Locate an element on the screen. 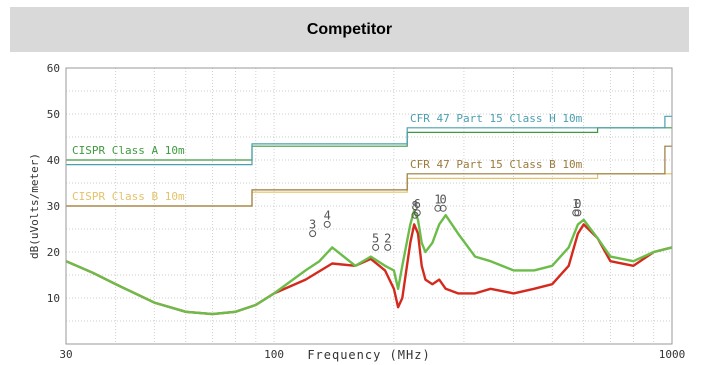  y-tick-label: 40 is located at coordinates (53, 160).